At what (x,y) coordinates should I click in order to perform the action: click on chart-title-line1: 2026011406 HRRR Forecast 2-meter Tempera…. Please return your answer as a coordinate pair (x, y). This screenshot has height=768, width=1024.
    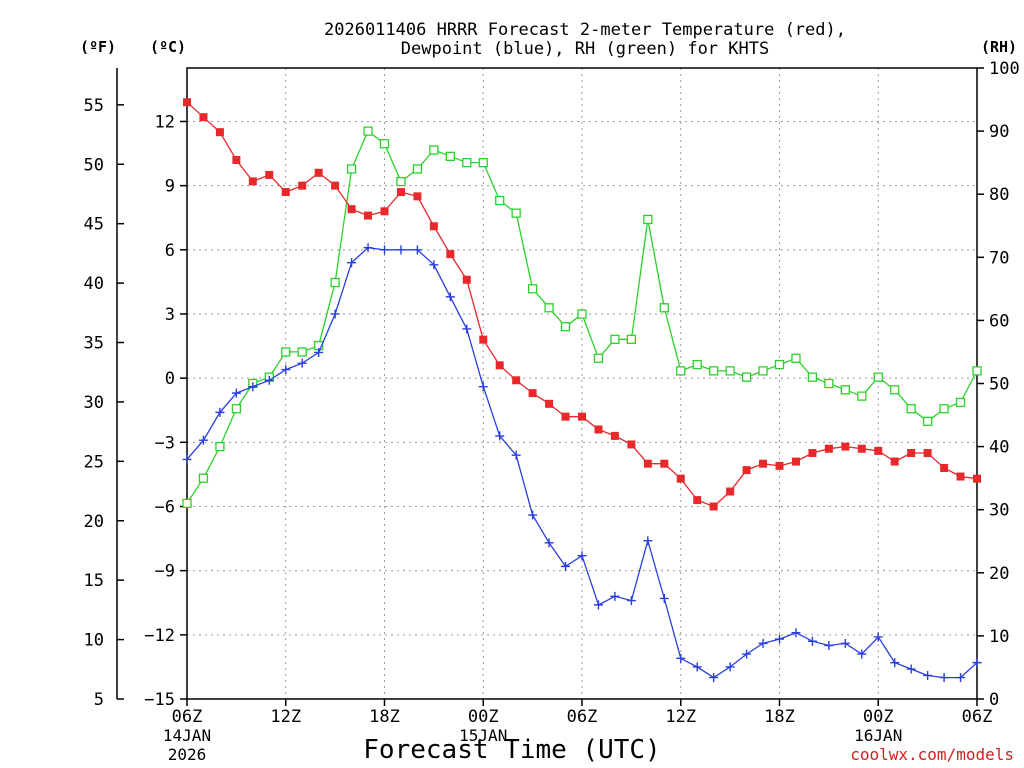
    Looking at the image, I should click on (585, 30).